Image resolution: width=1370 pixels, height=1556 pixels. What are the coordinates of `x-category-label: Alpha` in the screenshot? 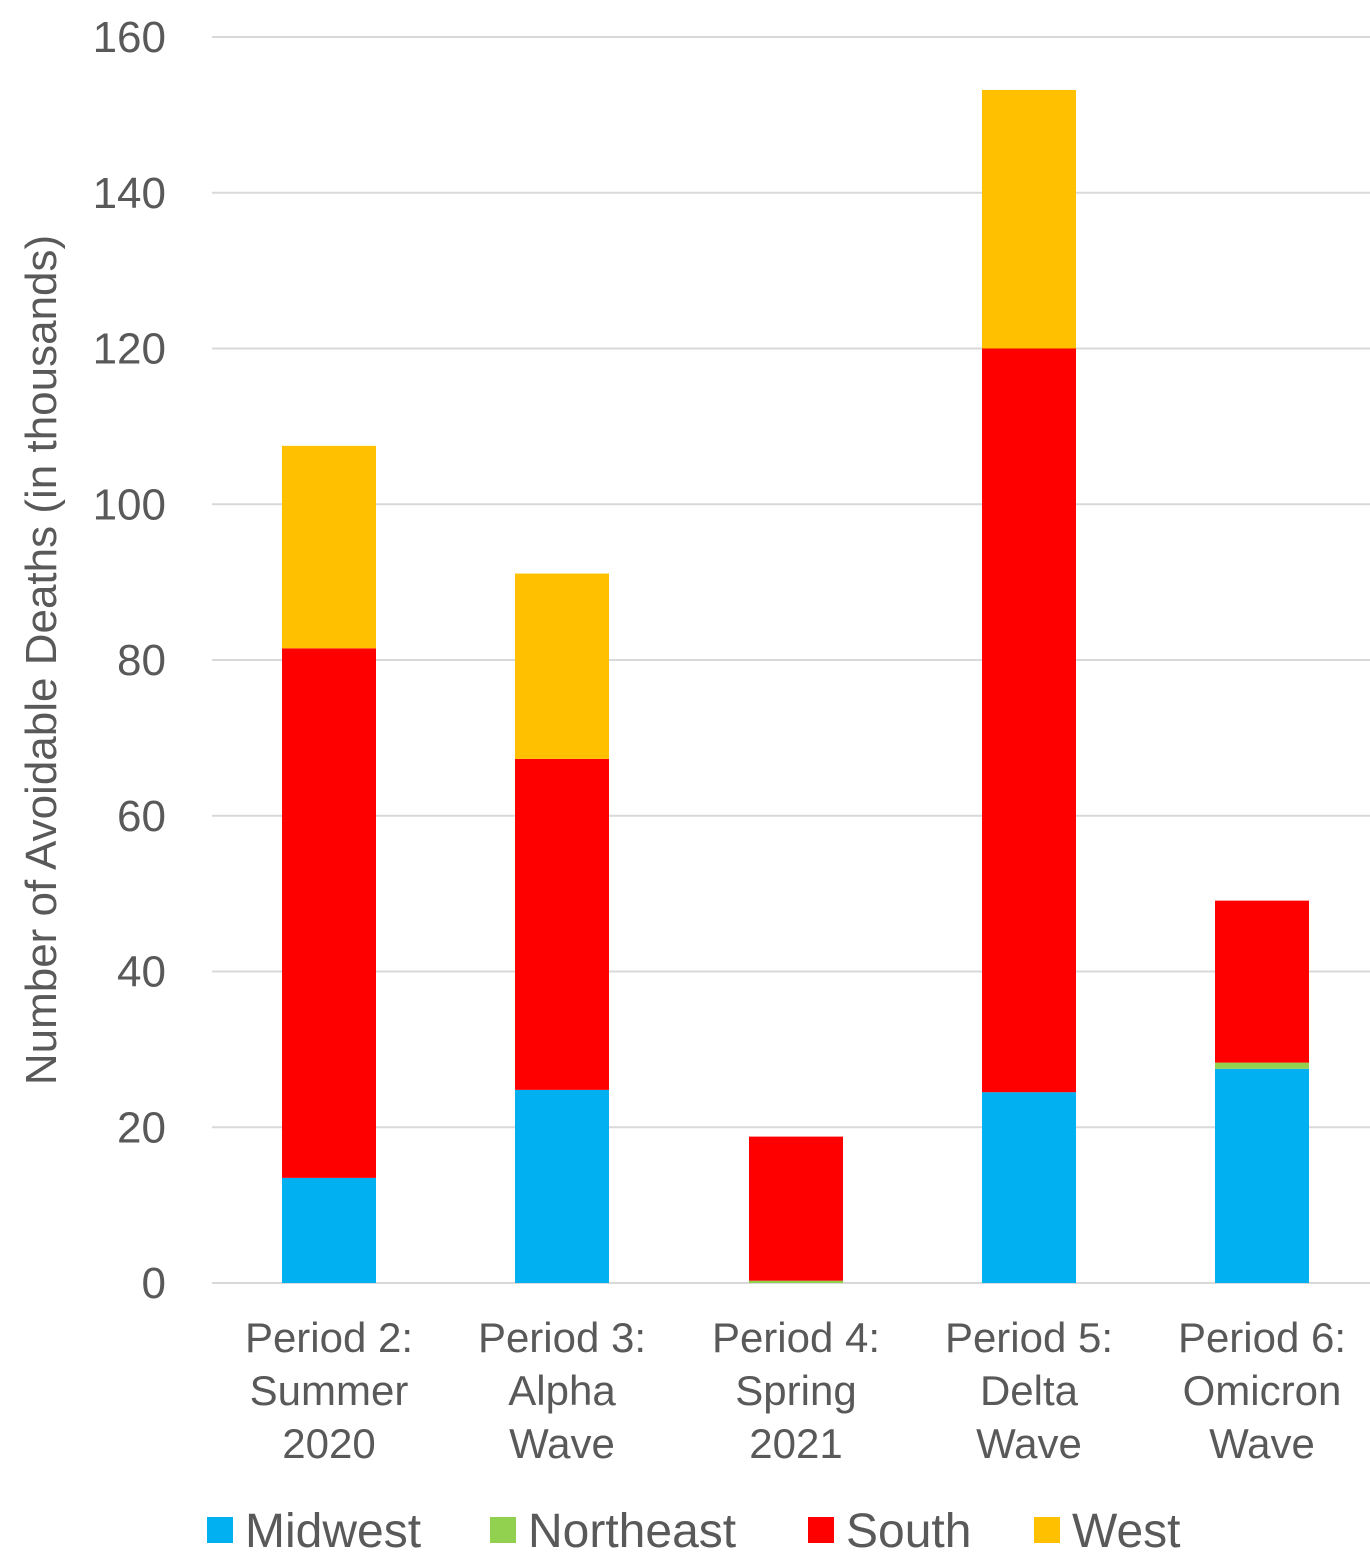 It's located at (562, 1390).